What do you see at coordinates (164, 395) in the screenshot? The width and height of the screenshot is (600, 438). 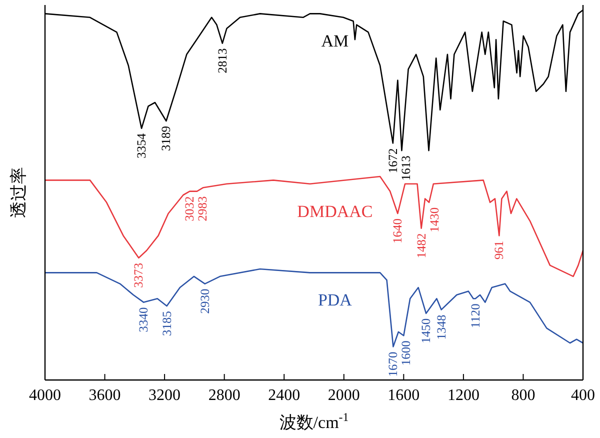 I see `x-tick-label: 3200` at bounding box center [164, 395].